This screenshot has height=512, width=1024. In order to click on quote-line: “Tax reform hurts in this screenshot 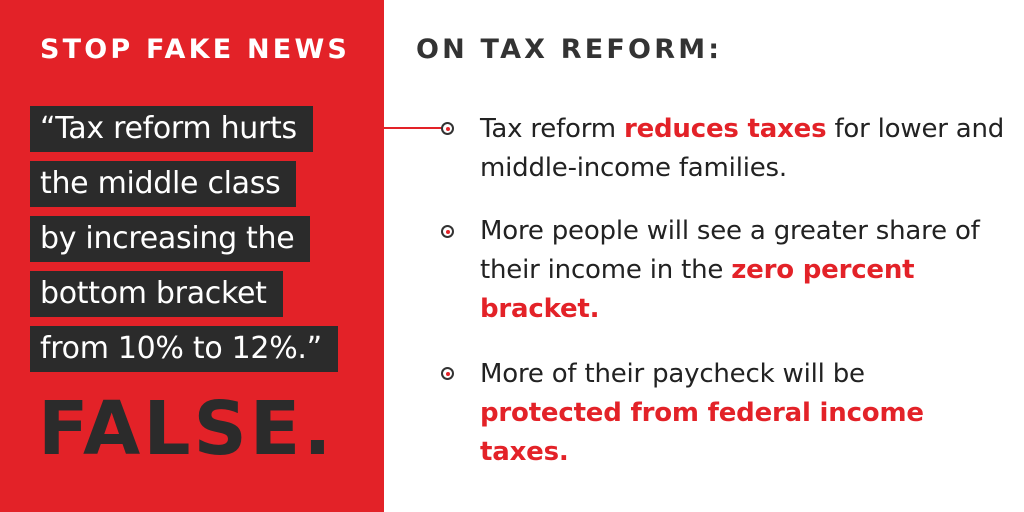, I will do `click(184, 129)`.